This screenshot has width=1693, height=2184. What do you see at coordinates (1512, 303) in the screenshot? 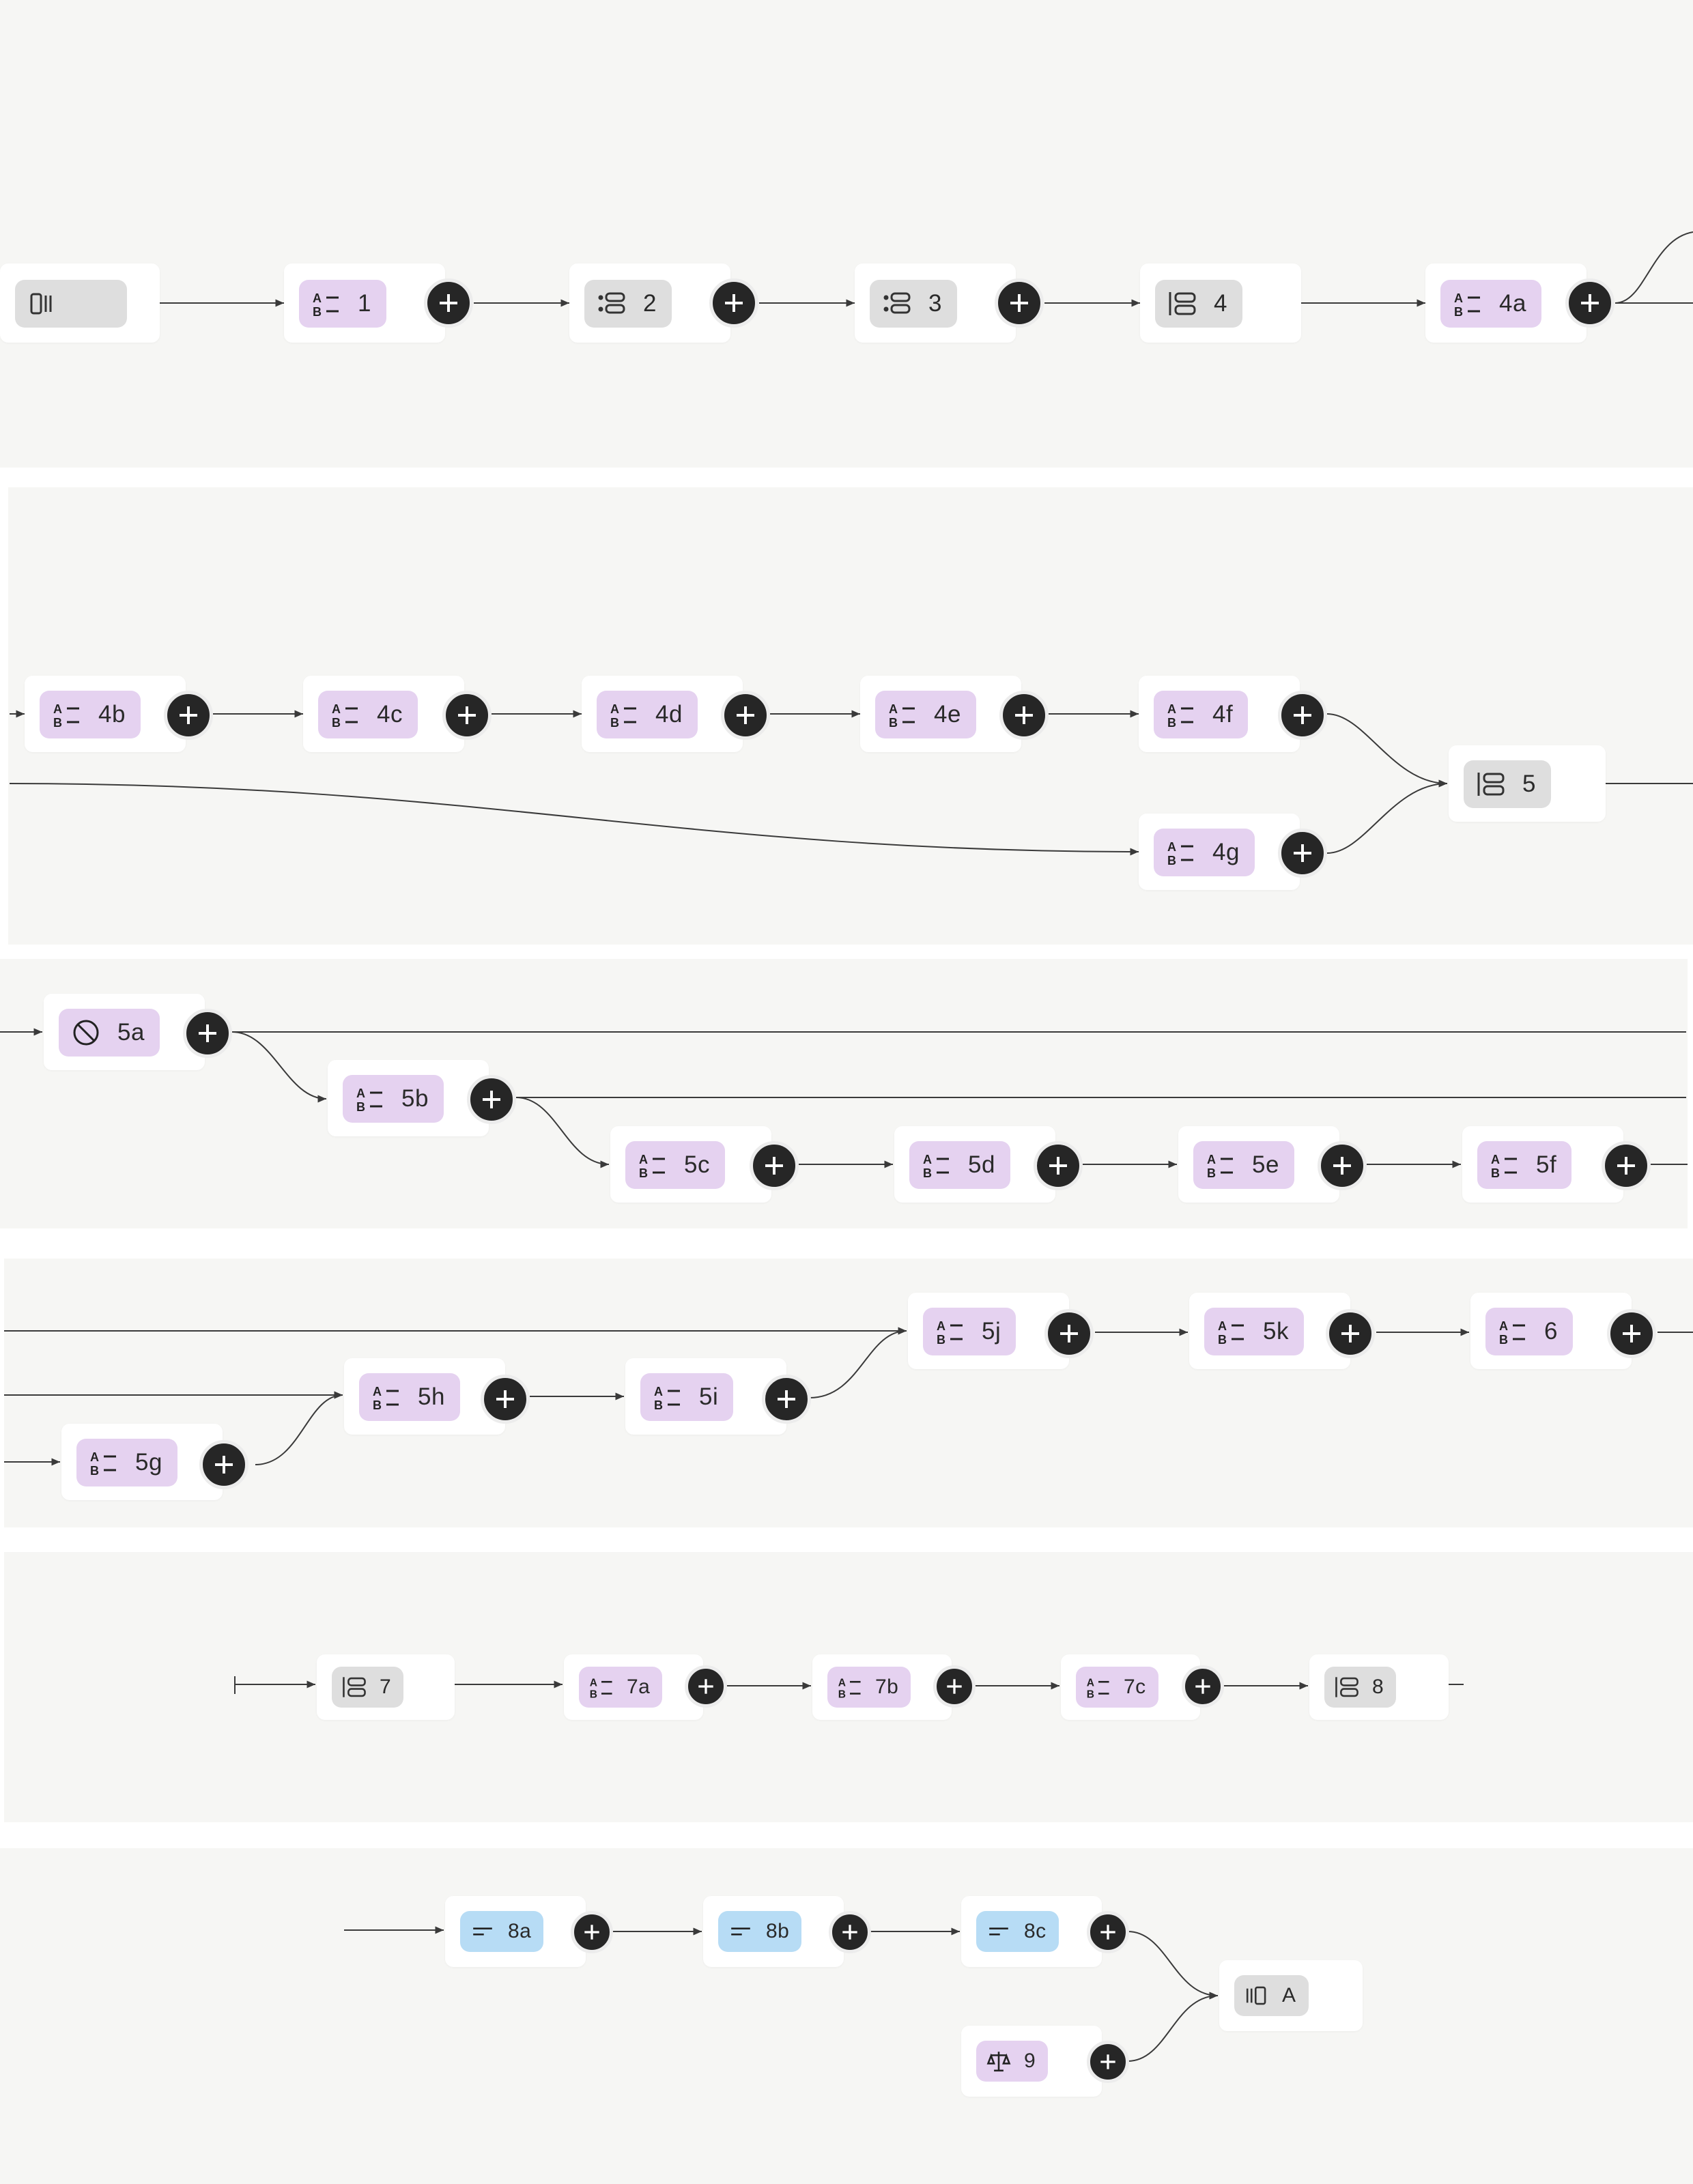
I see `node-label: 4a` at bounding box center [1512, 303].